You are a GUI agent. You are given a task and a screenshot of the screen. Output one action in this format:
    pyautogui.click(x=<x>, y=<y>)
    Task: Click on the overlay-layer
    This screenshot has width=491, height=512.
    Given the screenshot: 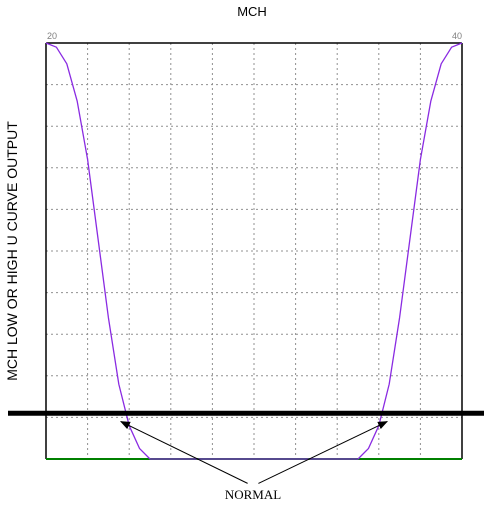 What is the action you would take?
    pyautogui.click(x=246, y=447)
    